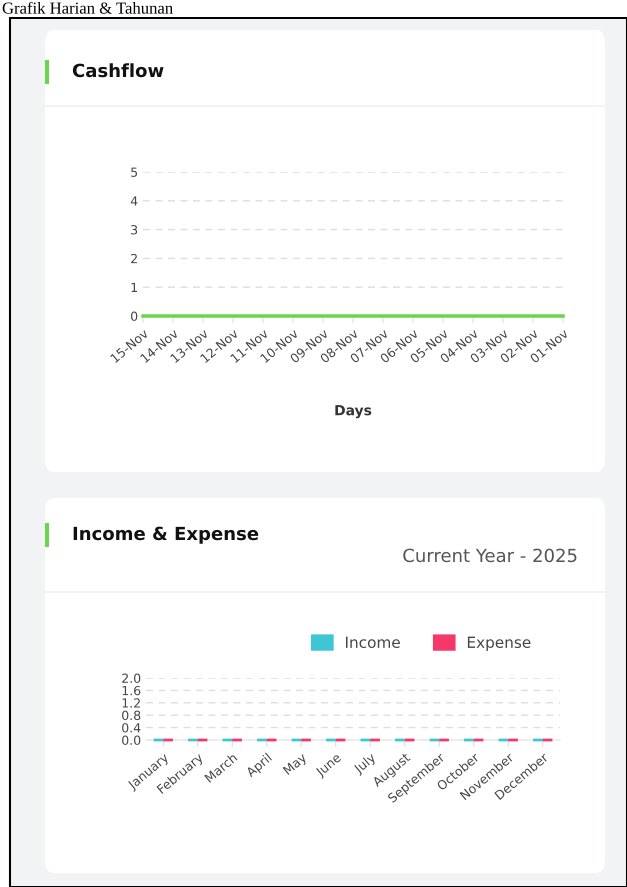 The image size is (627, 887). I want to click on y-tick-label: 0.4, so click(131, 728).